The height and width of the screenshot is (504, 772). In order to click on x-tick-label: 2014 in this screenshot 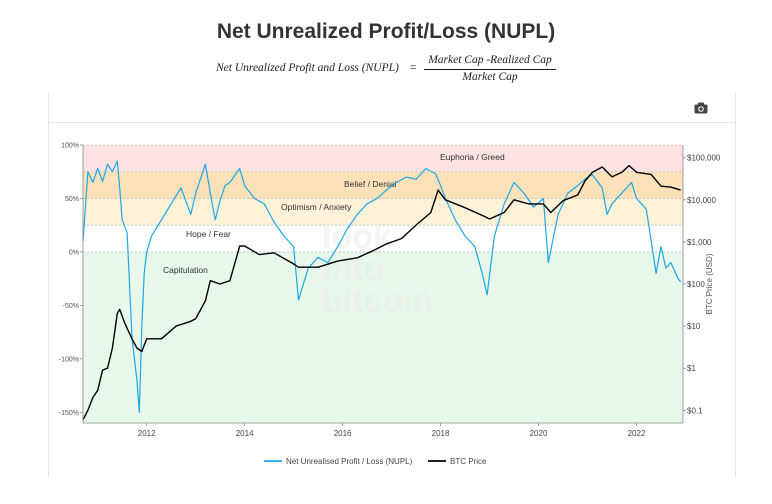, I will do `click(245, 433)`.